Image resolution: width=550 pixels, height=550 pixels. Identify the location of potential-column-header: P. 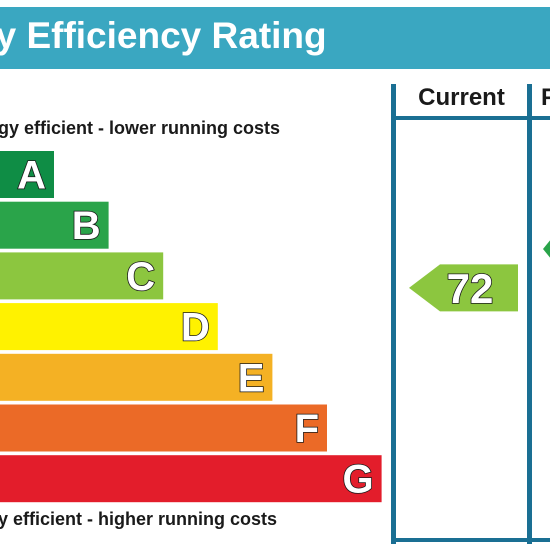
(545, 97).